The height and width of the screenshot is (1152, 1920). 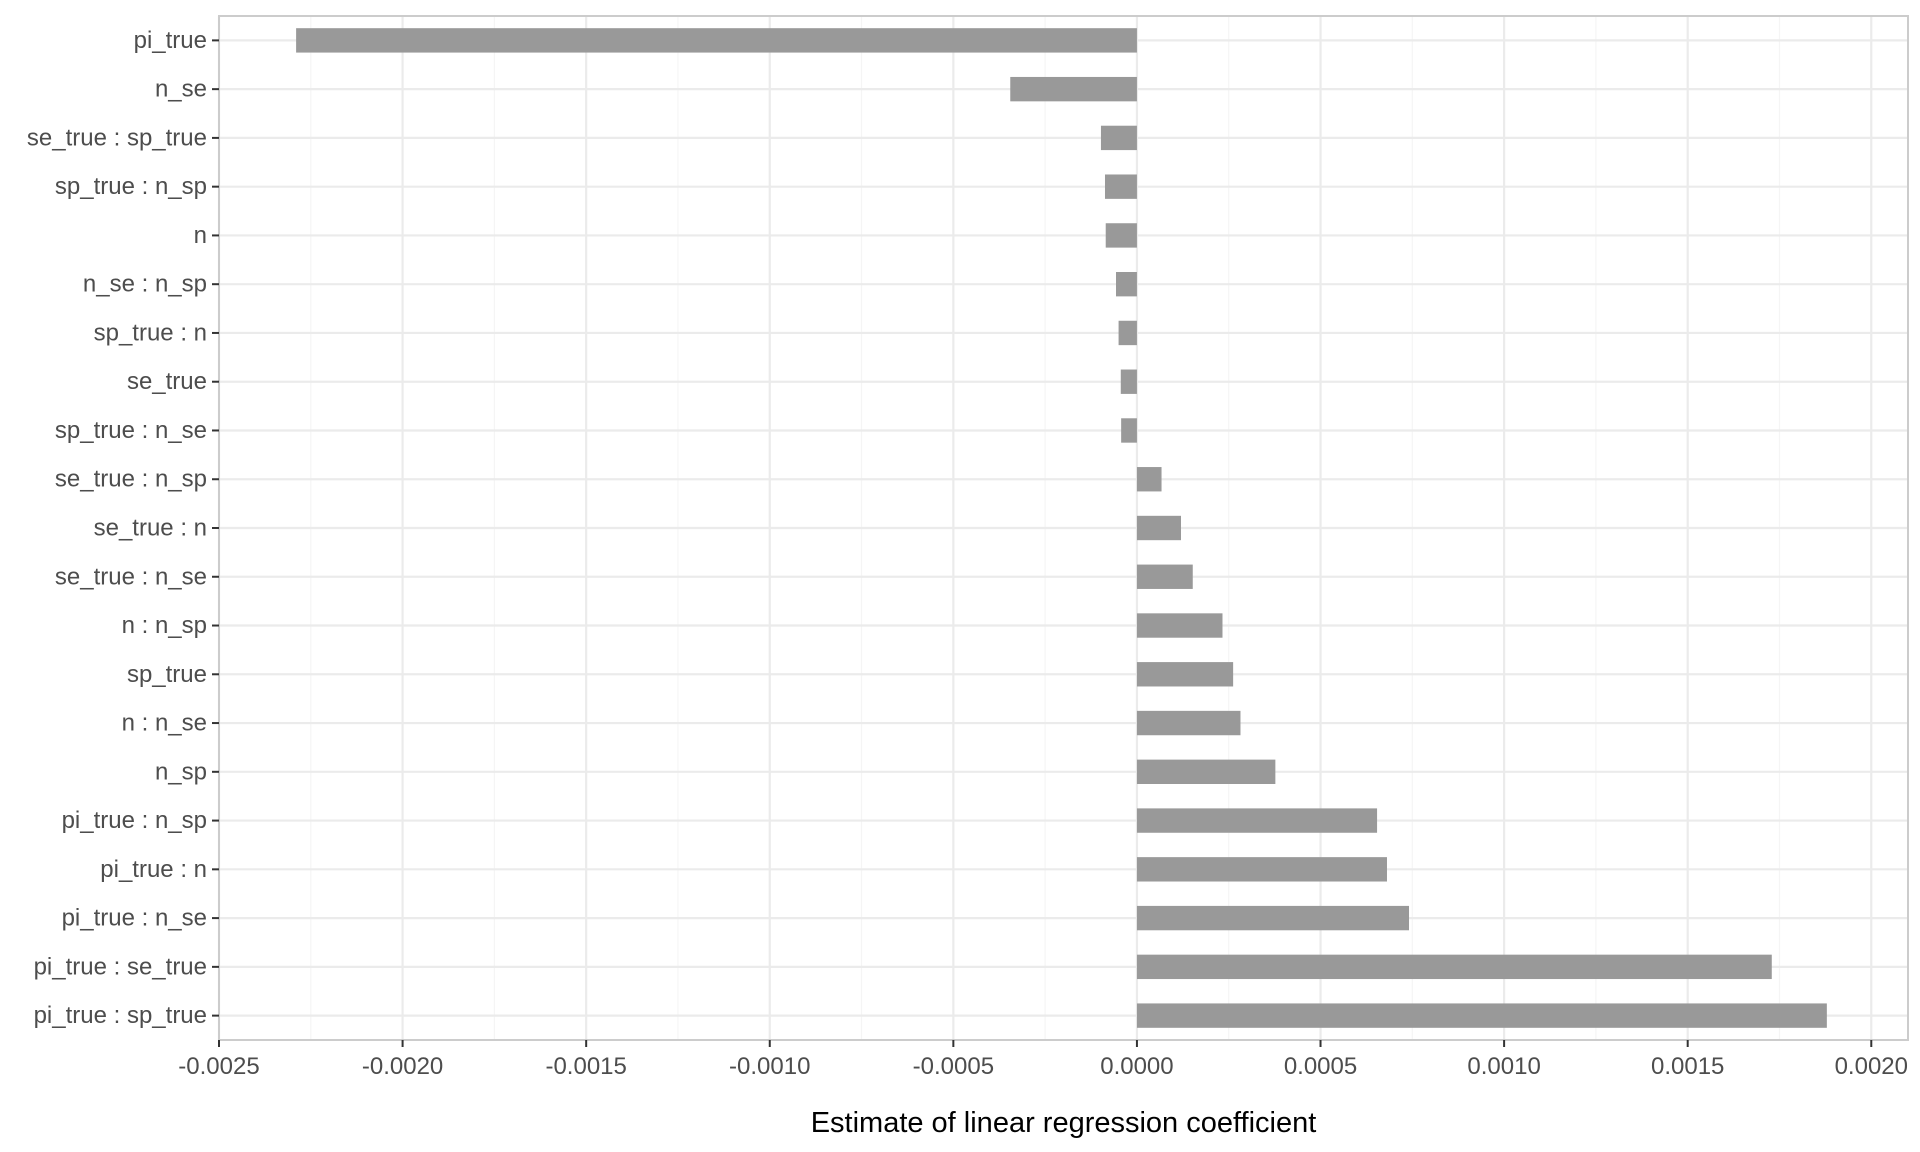 I want to click on x-tick-label: -0.0025, so click(x=218, y=1066).